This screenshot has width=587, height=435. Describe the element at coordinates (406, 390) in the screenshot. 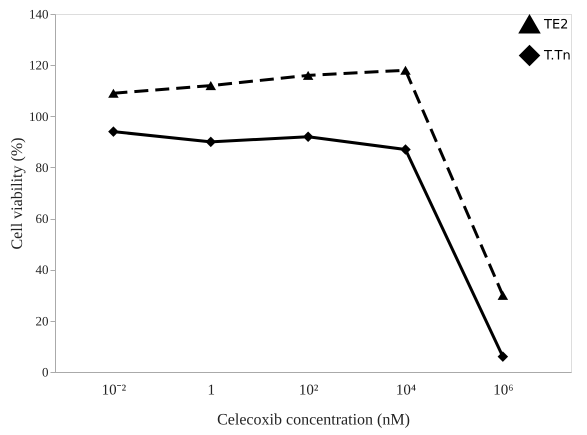

I see `x-tick-label: 10⁴` at that location.